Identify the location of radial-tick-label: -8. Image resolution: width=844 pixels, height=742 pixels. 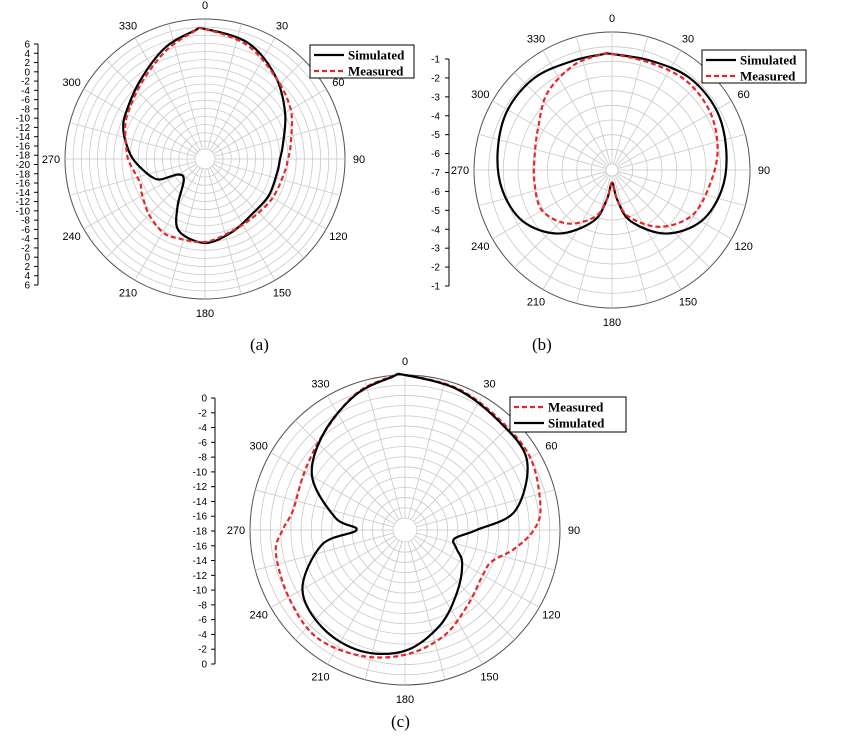
(202, 605).